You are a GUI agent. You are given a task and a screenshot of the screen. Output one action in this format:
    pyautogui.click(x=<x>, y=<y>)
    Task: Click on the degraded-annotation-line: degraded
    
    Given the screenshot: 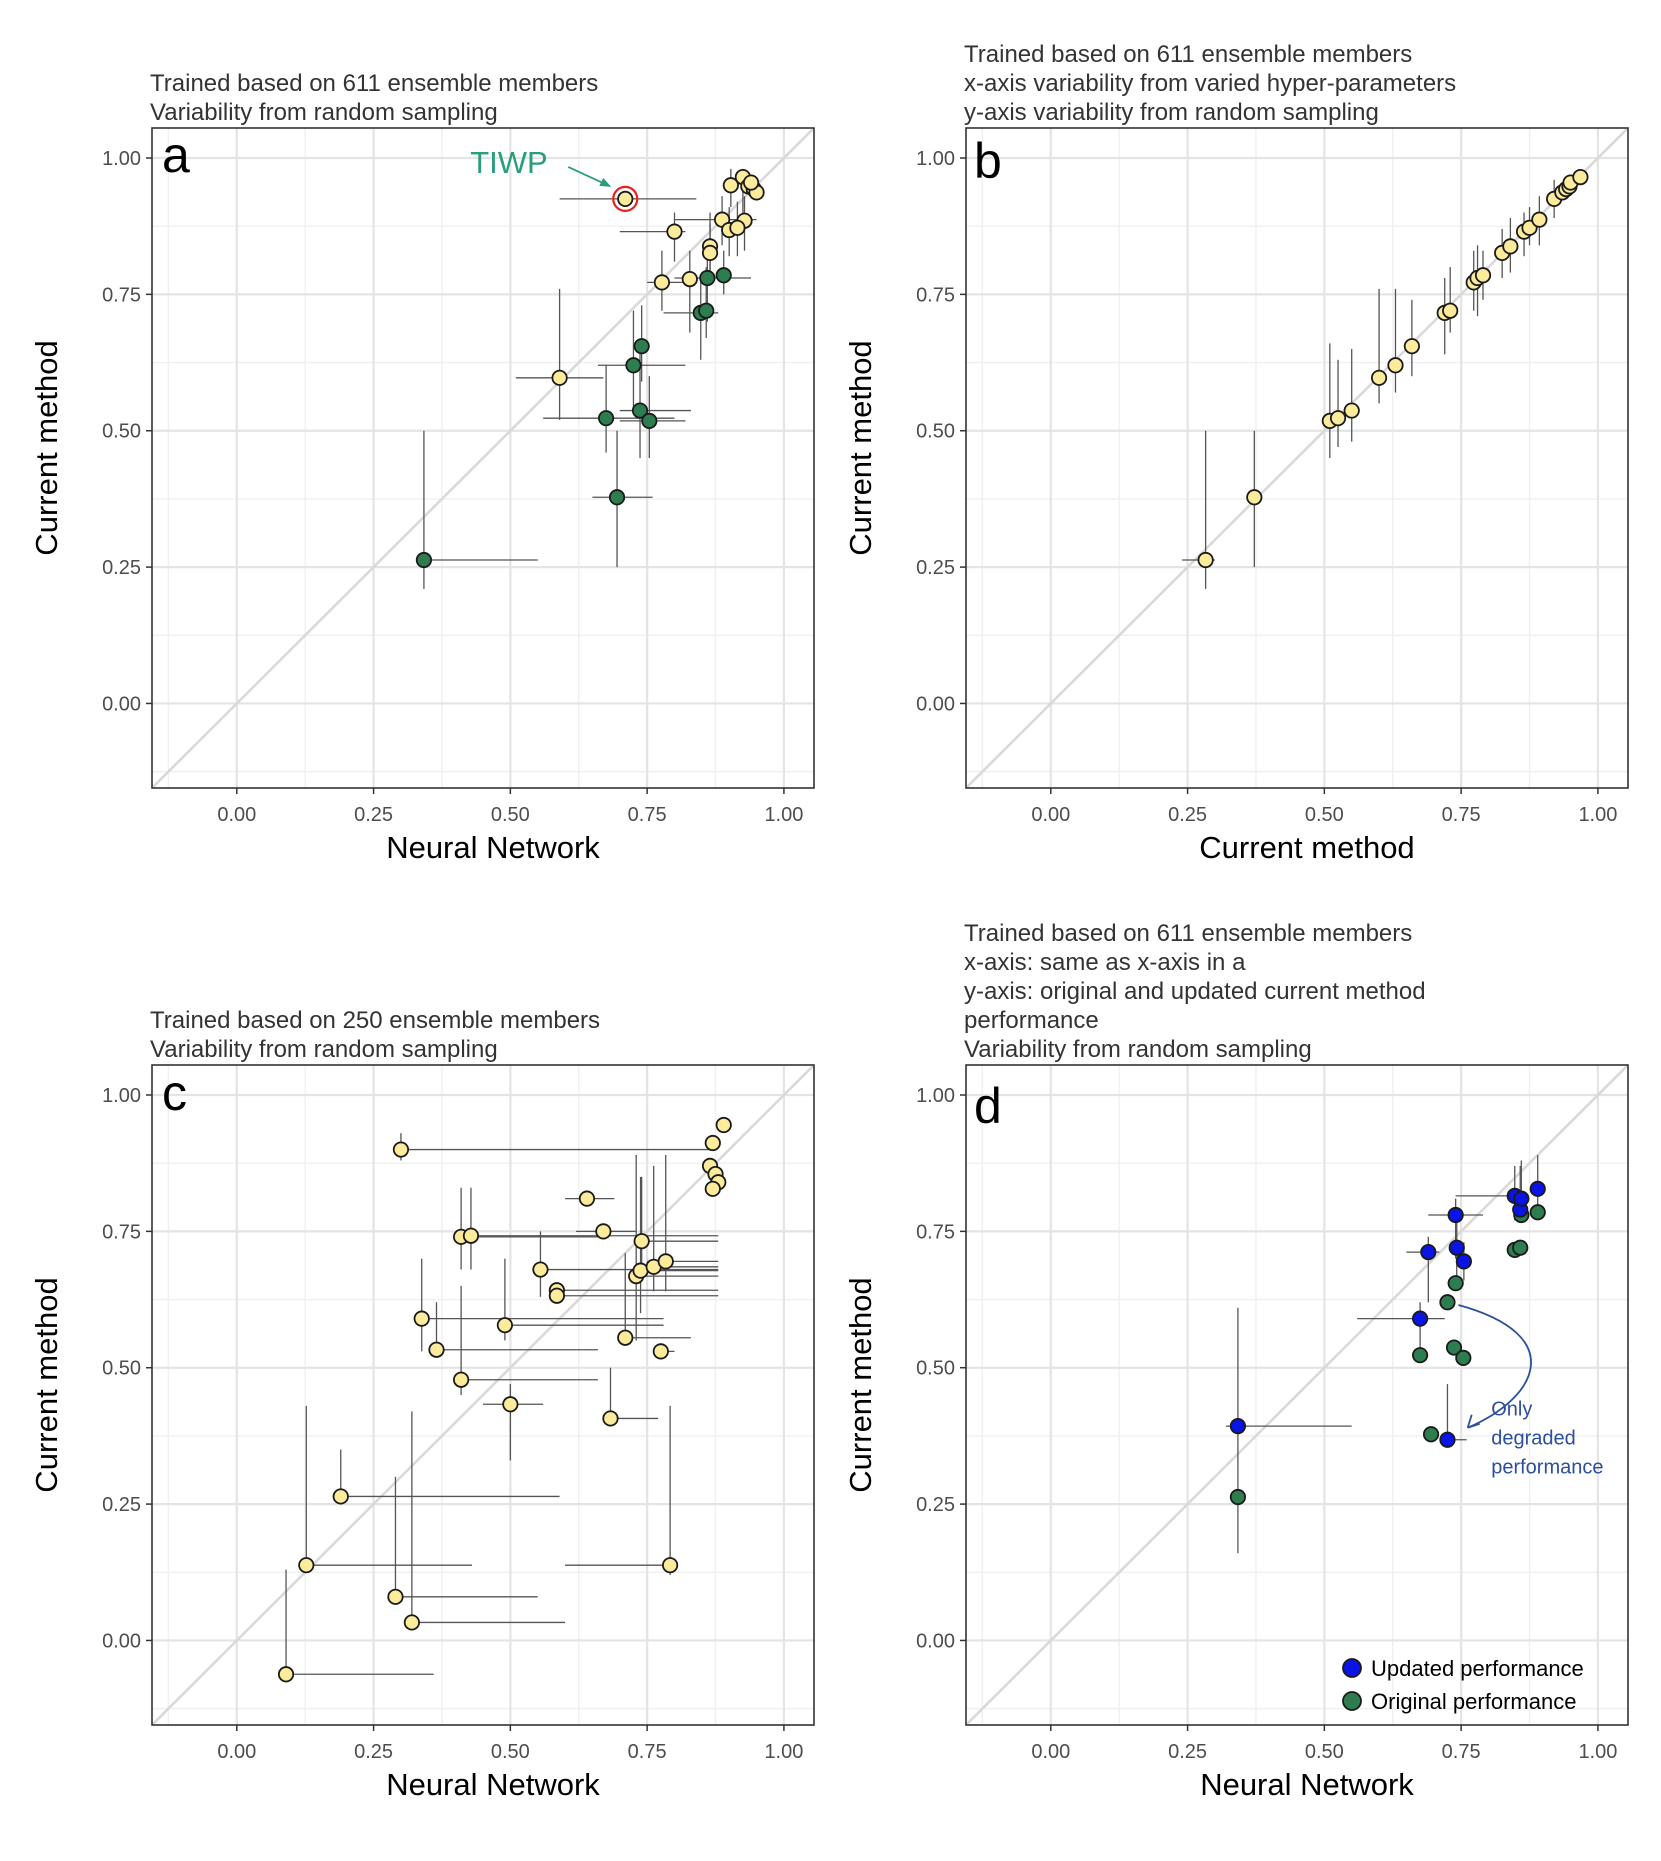 What is the action you would take?
    pyautogui.click(x=1533, y=1439)
    